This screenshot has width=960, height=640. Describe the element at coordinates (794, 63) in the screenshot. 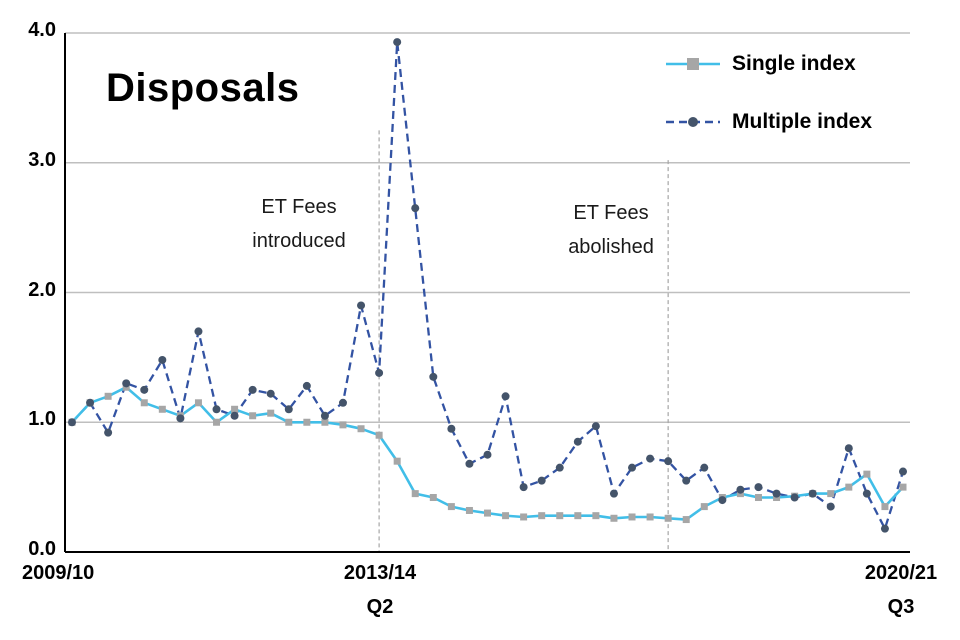

I see `legend-label-single-index: Single index` at that location.